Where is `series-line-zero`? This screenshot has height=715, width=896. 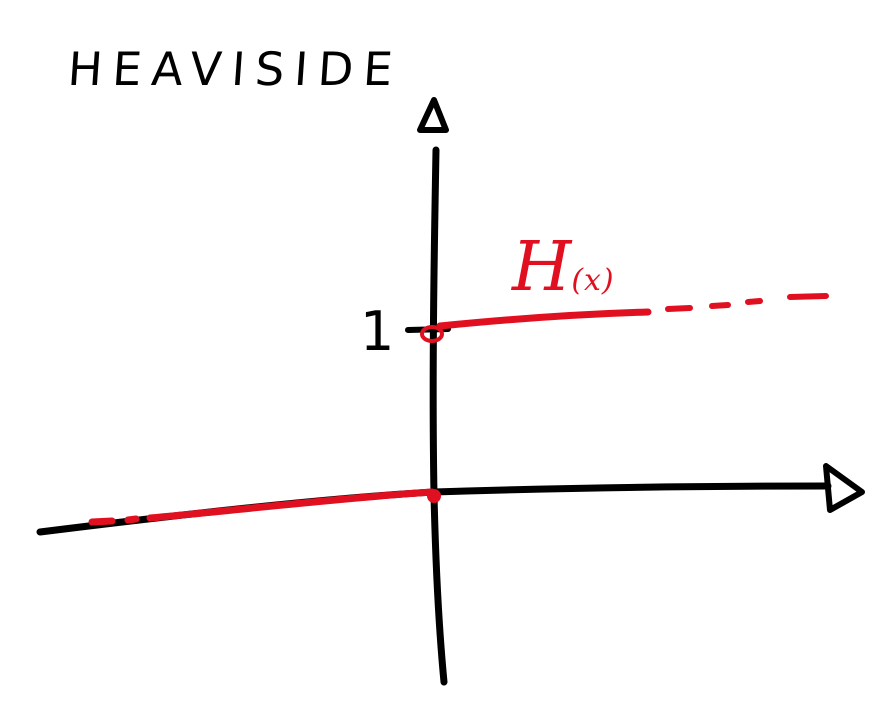 series-line-zero is located at coordinates (262, 507).